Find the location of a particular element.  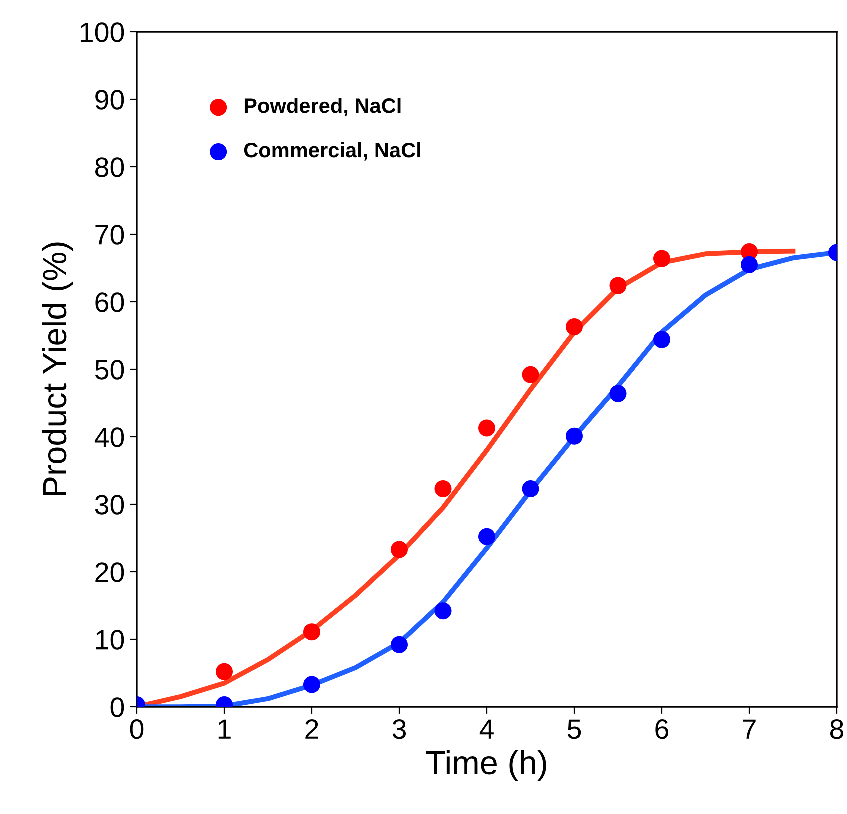

x-tick-label: 2 is located at coordinates (312, 729).